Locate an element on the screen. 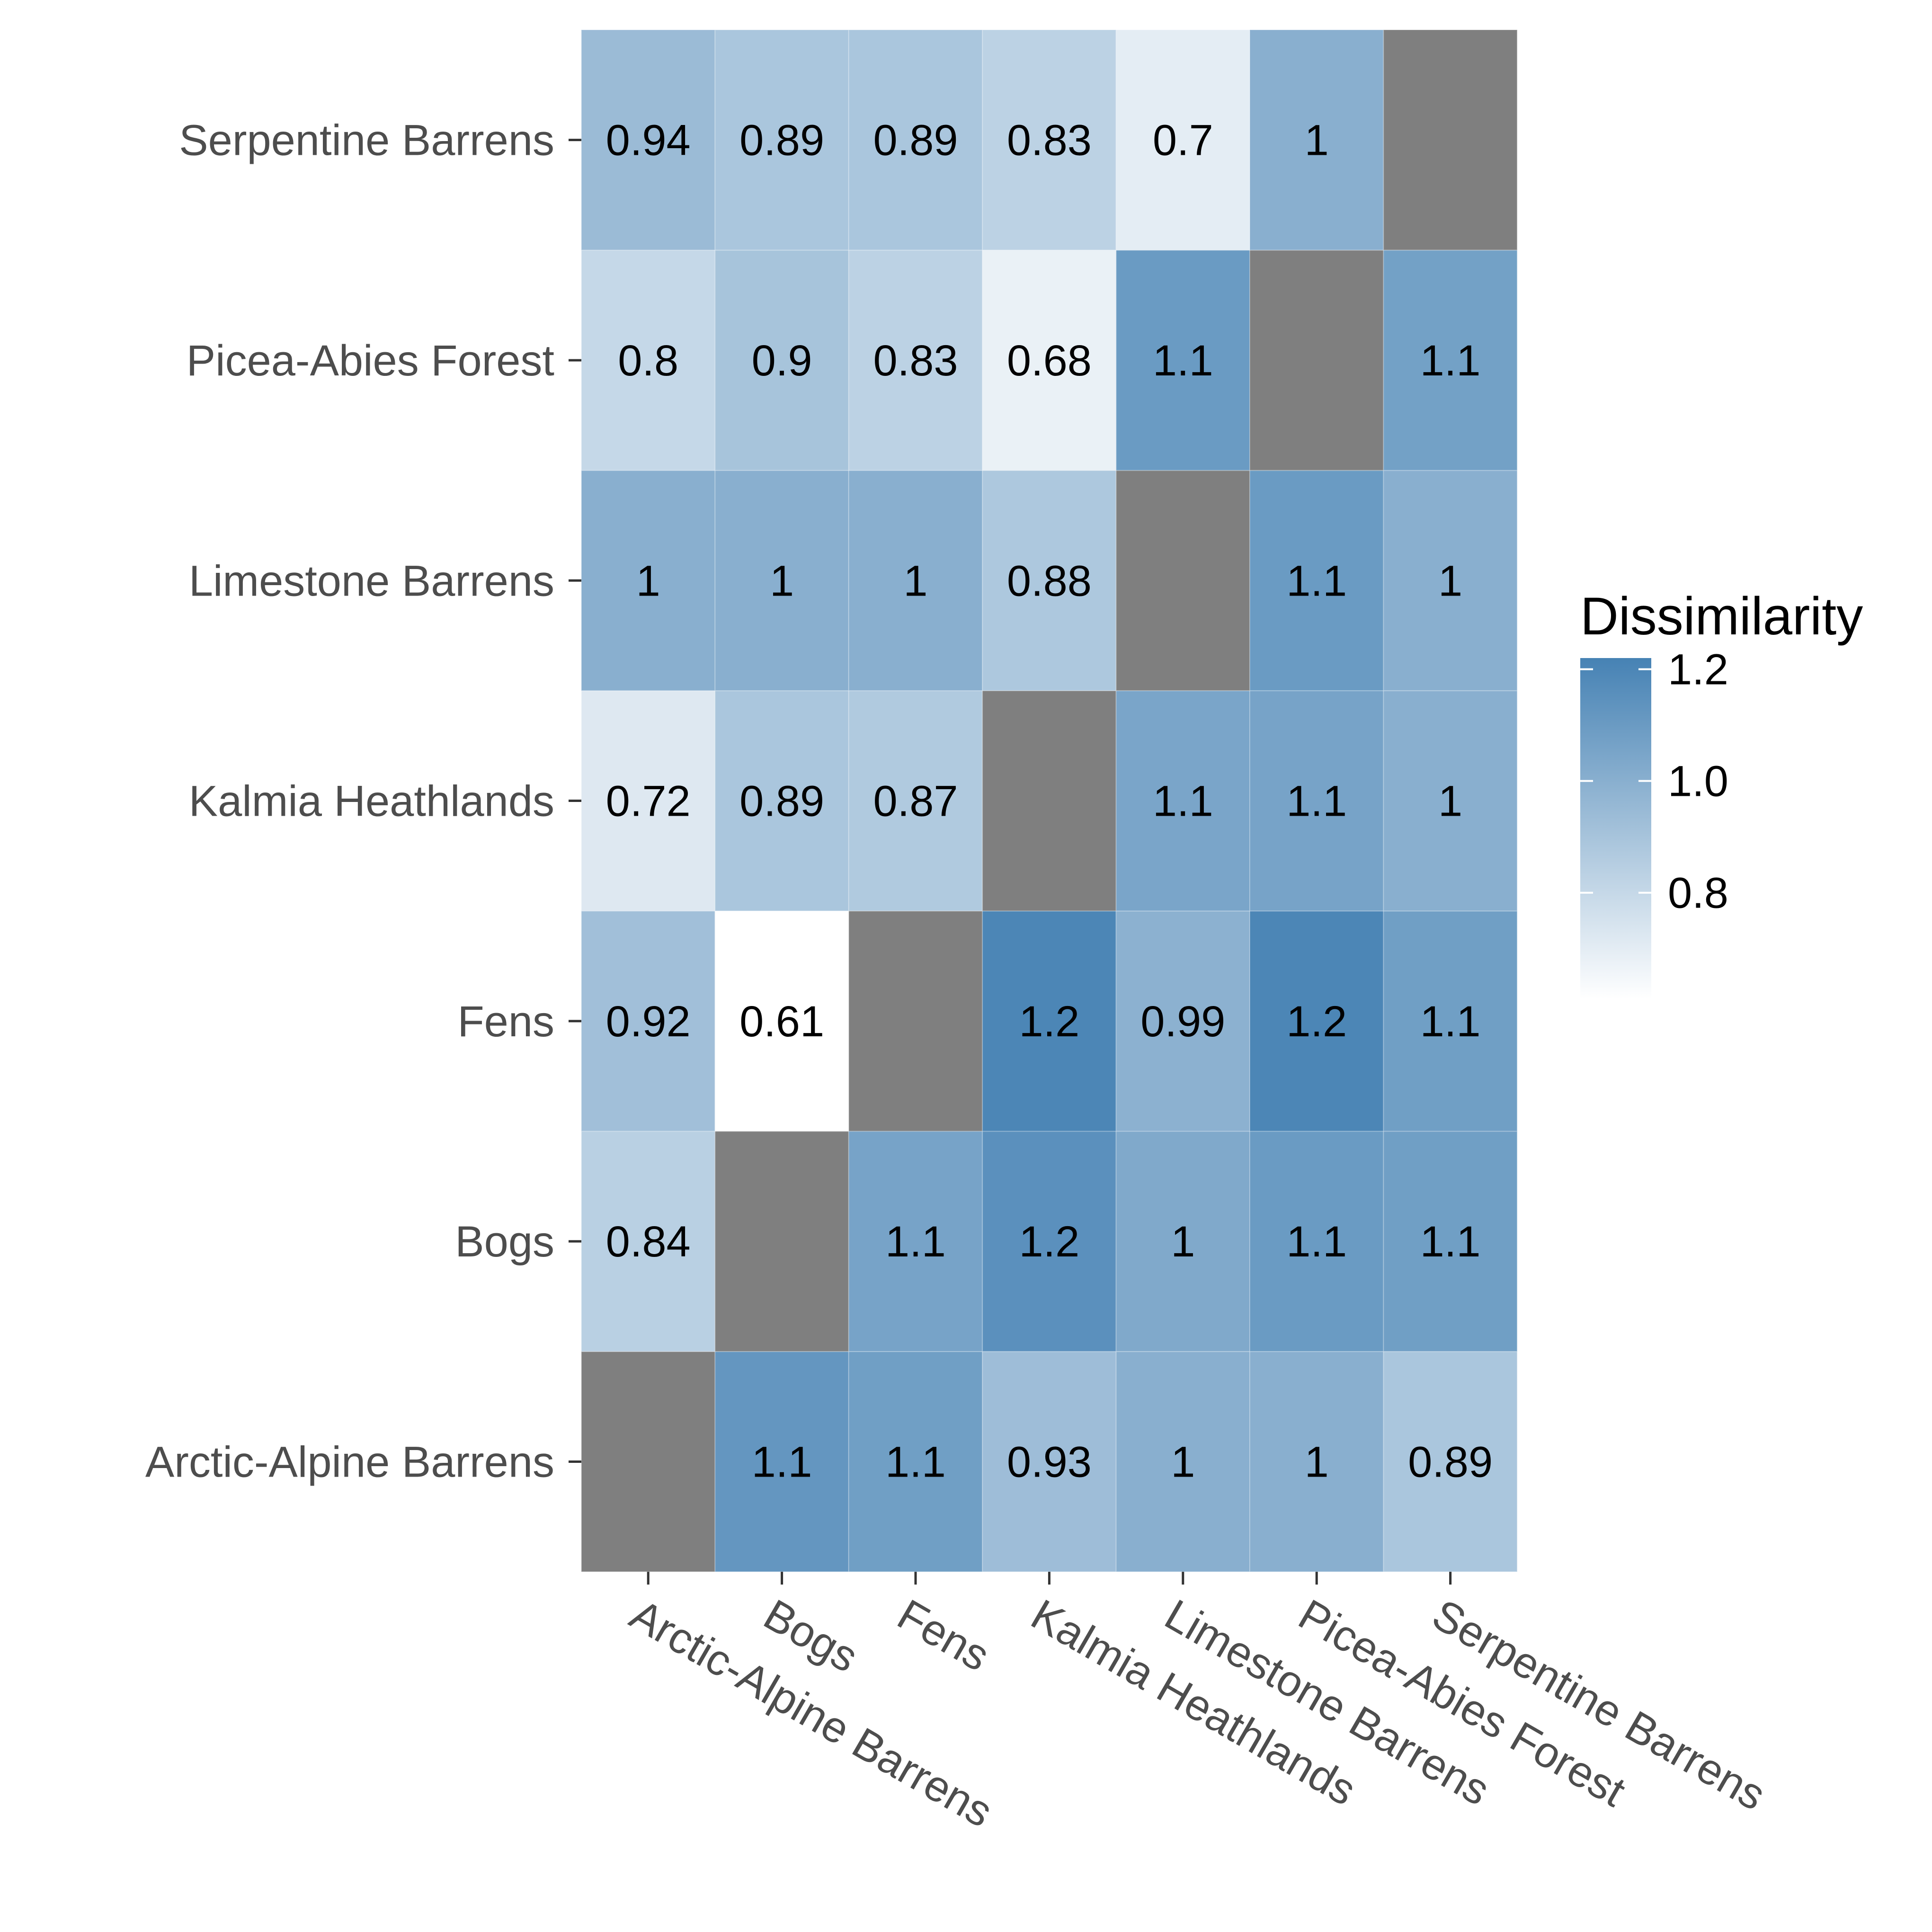  color-legend: Dissimilarity 0.8 1.0 1.2 is located at coordinates (1721, 793).